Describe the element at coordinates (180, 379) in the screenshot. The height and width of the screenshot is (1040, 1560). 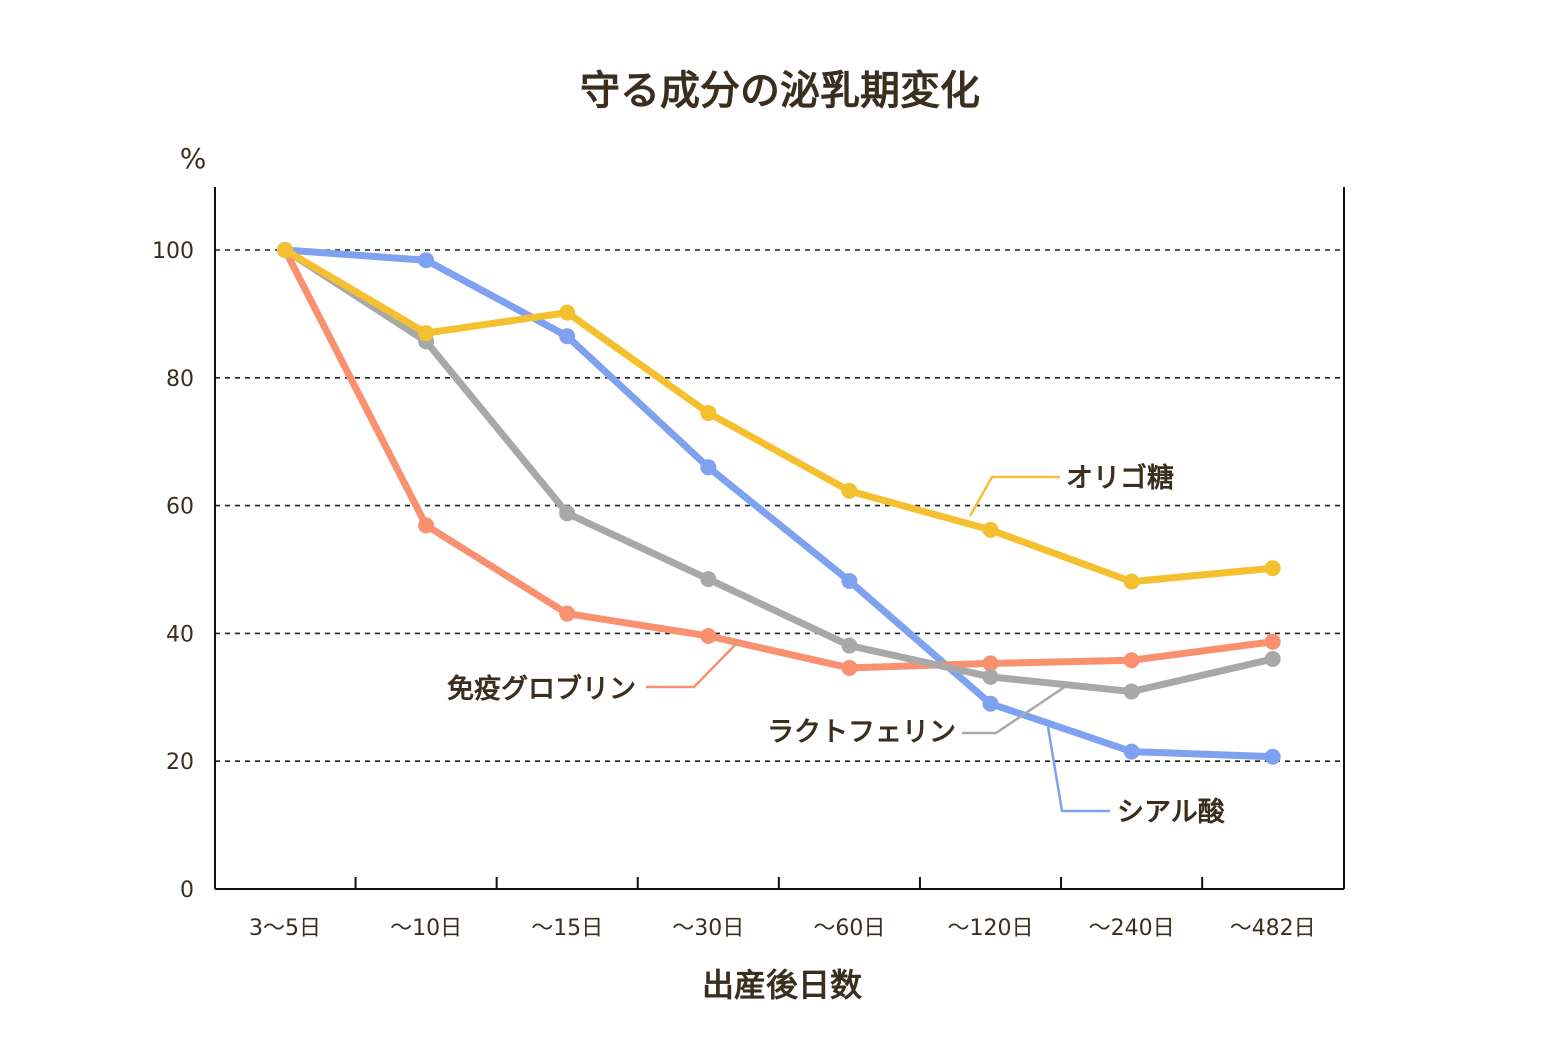
I see `y-tick-label: 80` at that location.